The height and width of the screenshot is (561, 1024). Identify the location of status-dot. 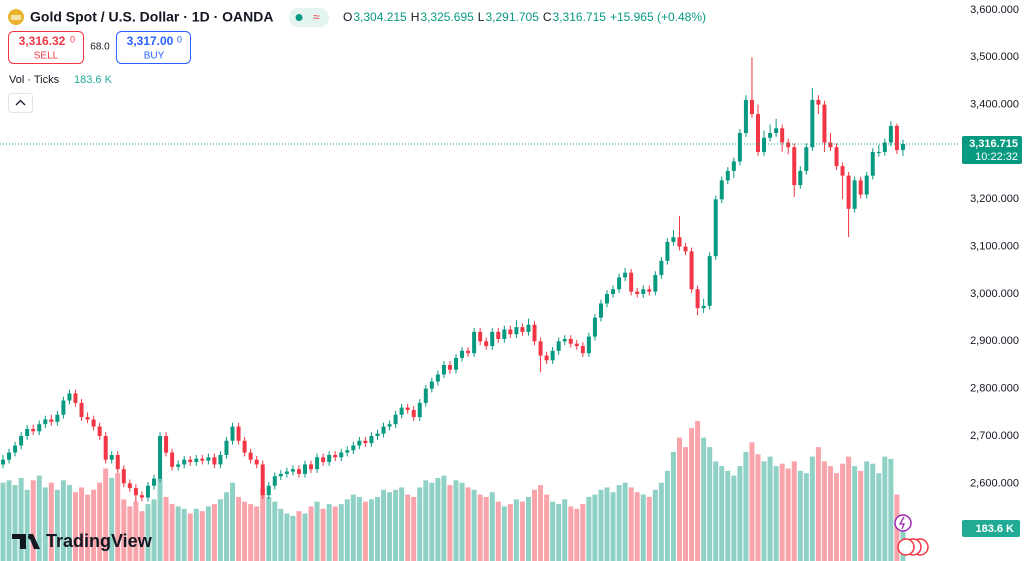
(299, 17).